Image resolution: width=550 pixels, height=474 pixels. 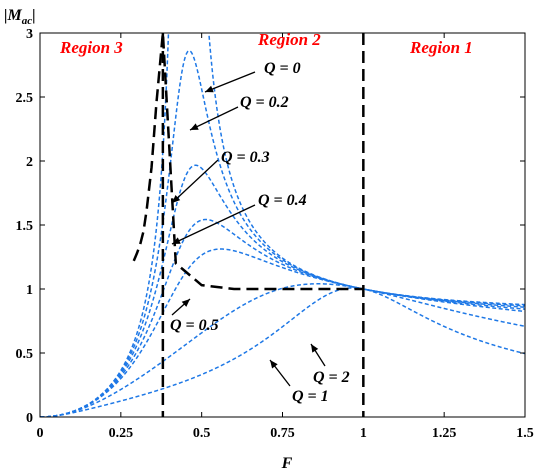 I want to click on region-label-3: Region 3, so click(x=91, y=47).